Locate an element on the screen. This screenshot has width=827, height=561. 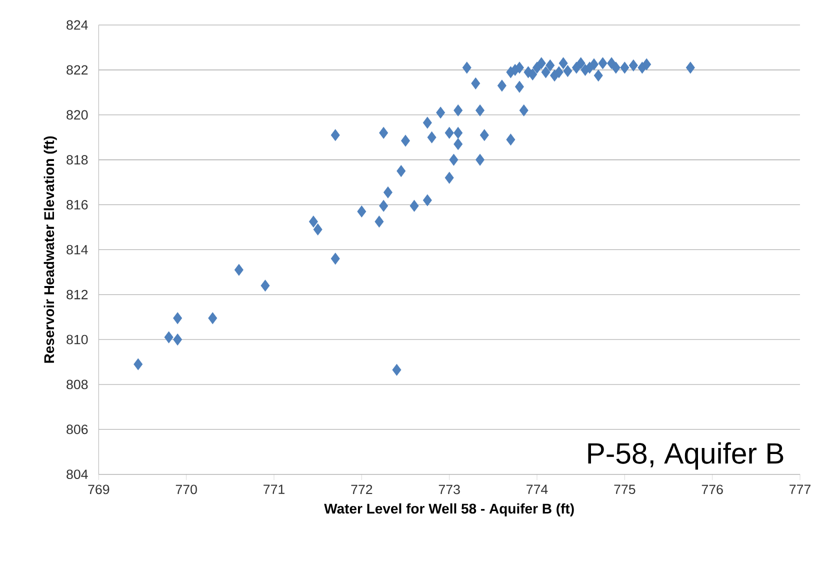
x-tick-label: 770 is located at coordinates (186, 489).